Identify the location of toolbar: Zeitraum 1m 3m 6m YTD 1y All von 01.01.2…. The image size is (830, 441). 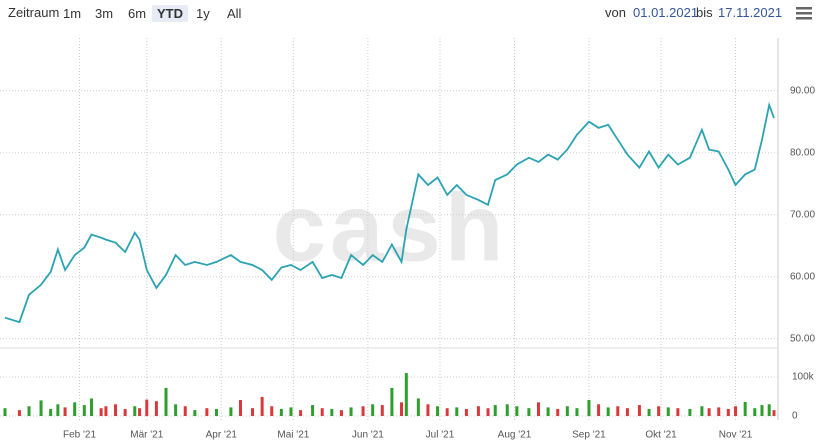
(415, 13).